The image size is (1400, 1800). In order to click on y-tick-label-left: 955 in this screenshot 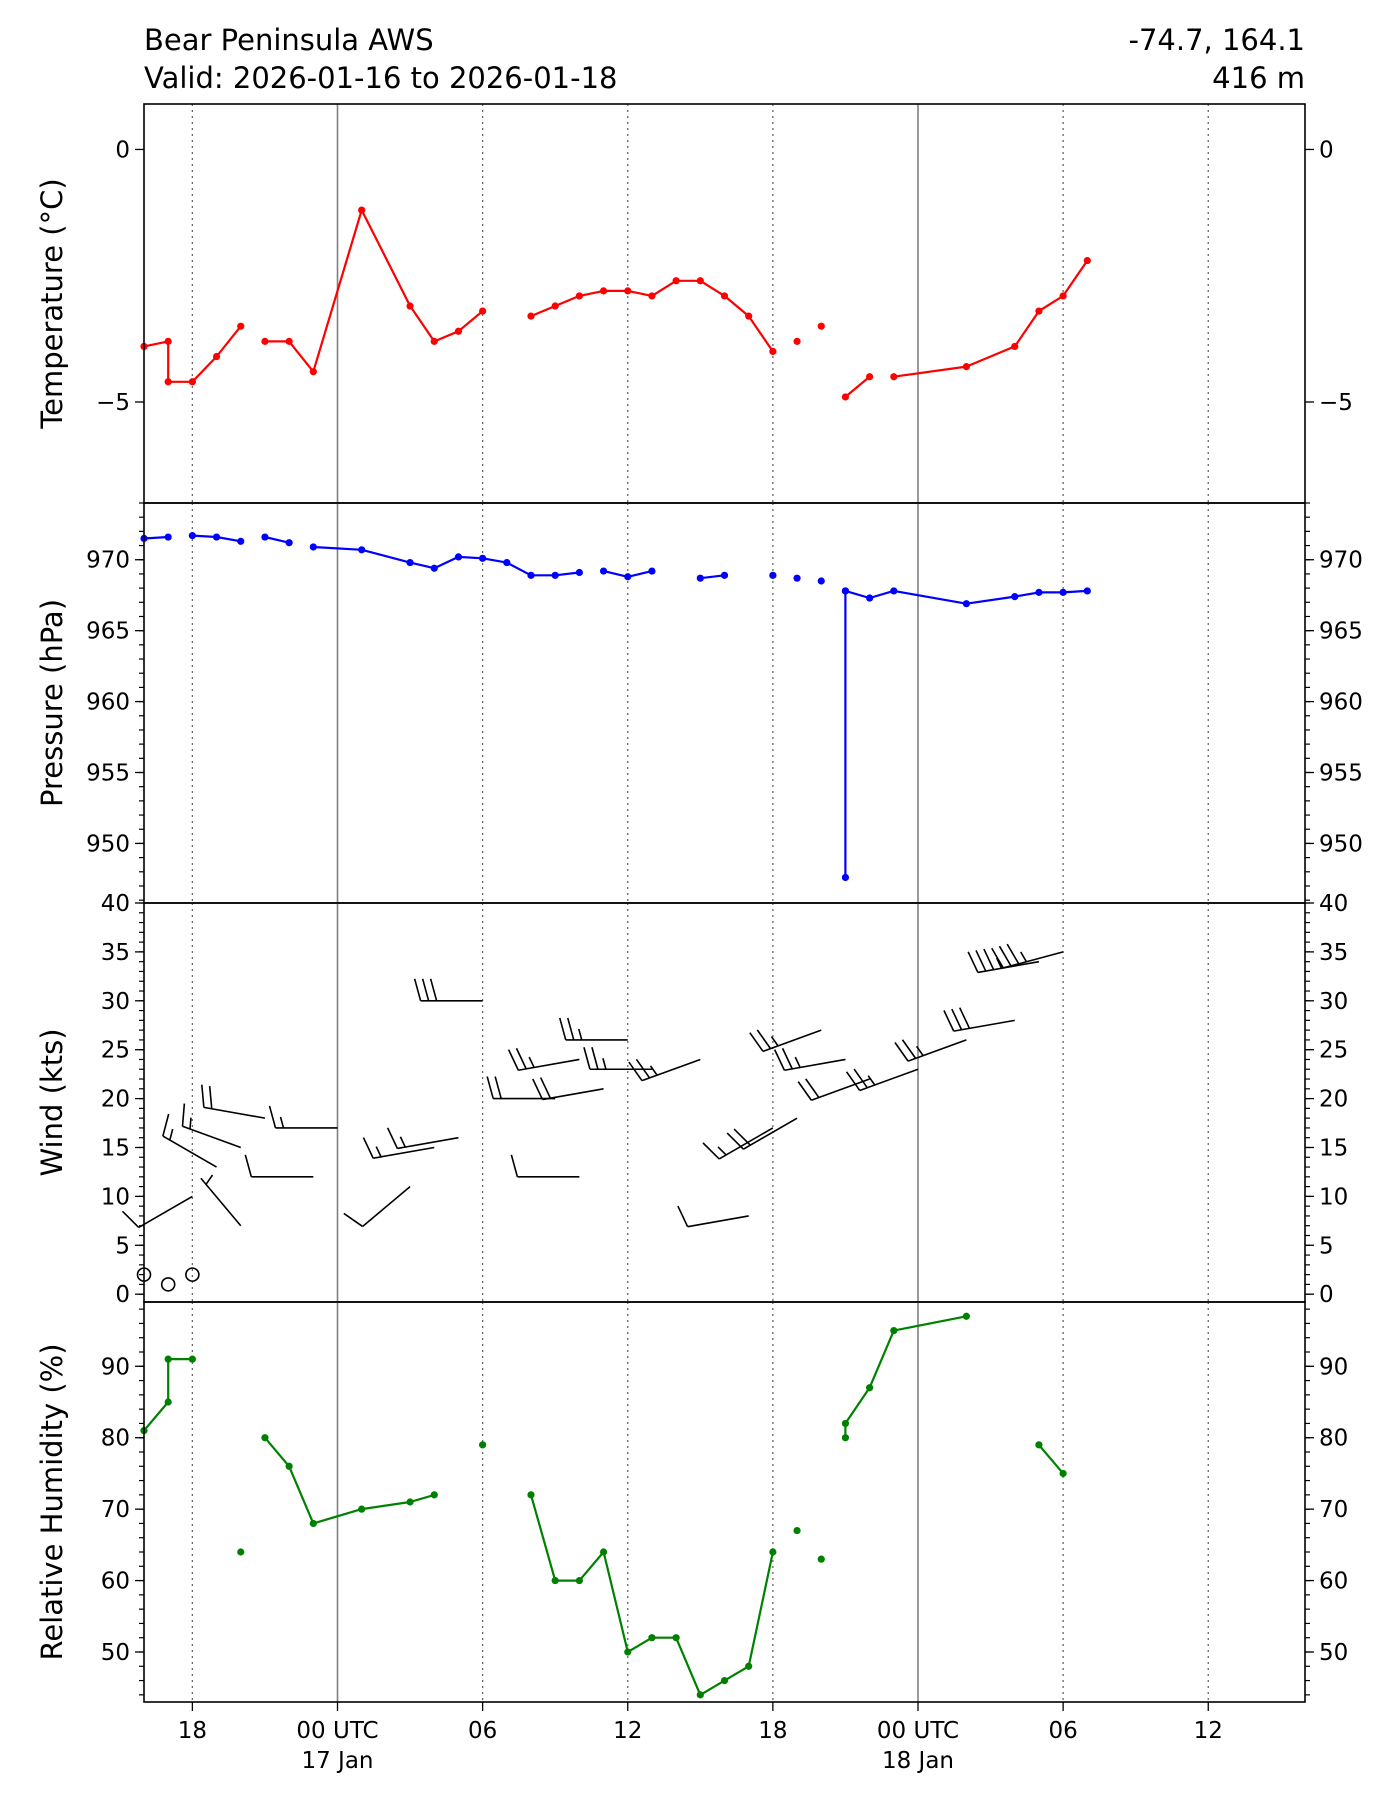, I will do `click(108, 774)`.